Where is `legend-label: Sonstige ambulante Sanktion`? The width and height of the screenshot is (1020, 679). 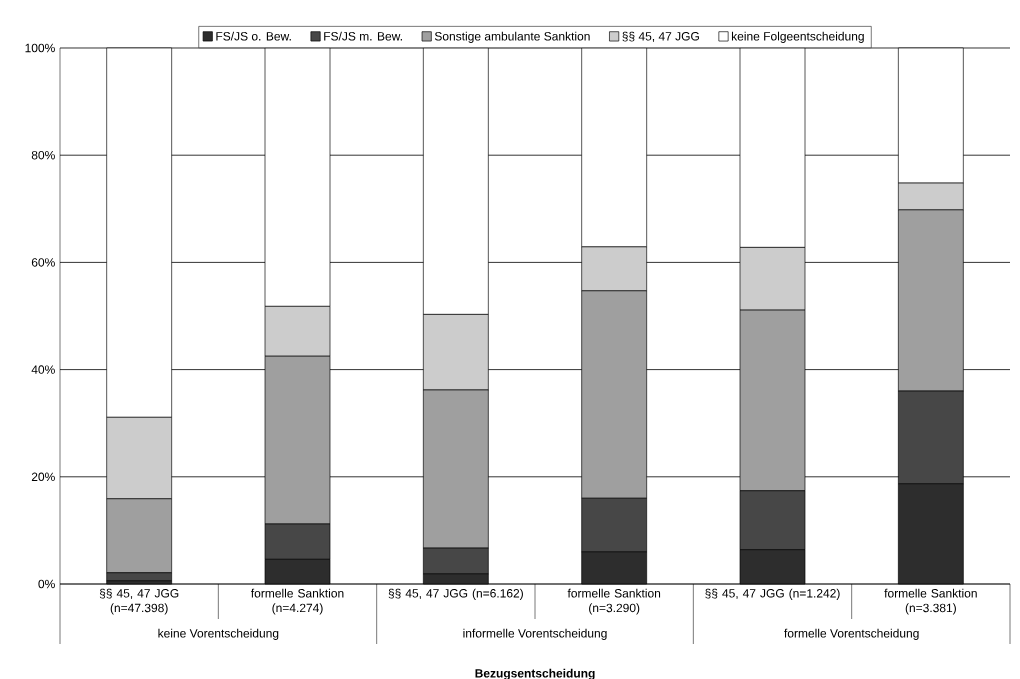
legend-label: Sonstige ambulante Sanktion is located at coordinates (512, 37).